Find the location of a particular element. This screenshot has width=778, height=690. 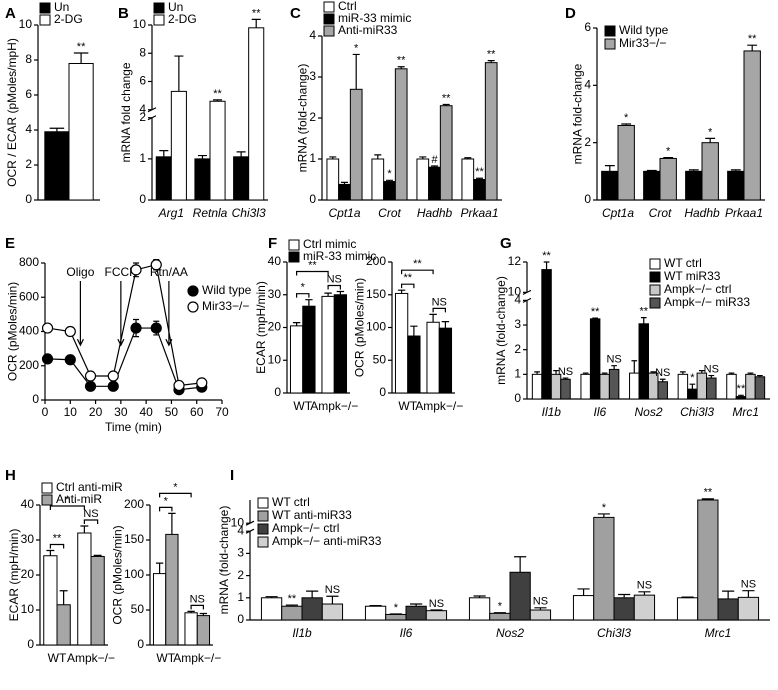

y-axis-label: mRNA (fold-change) is located at coordinates (303, 118).